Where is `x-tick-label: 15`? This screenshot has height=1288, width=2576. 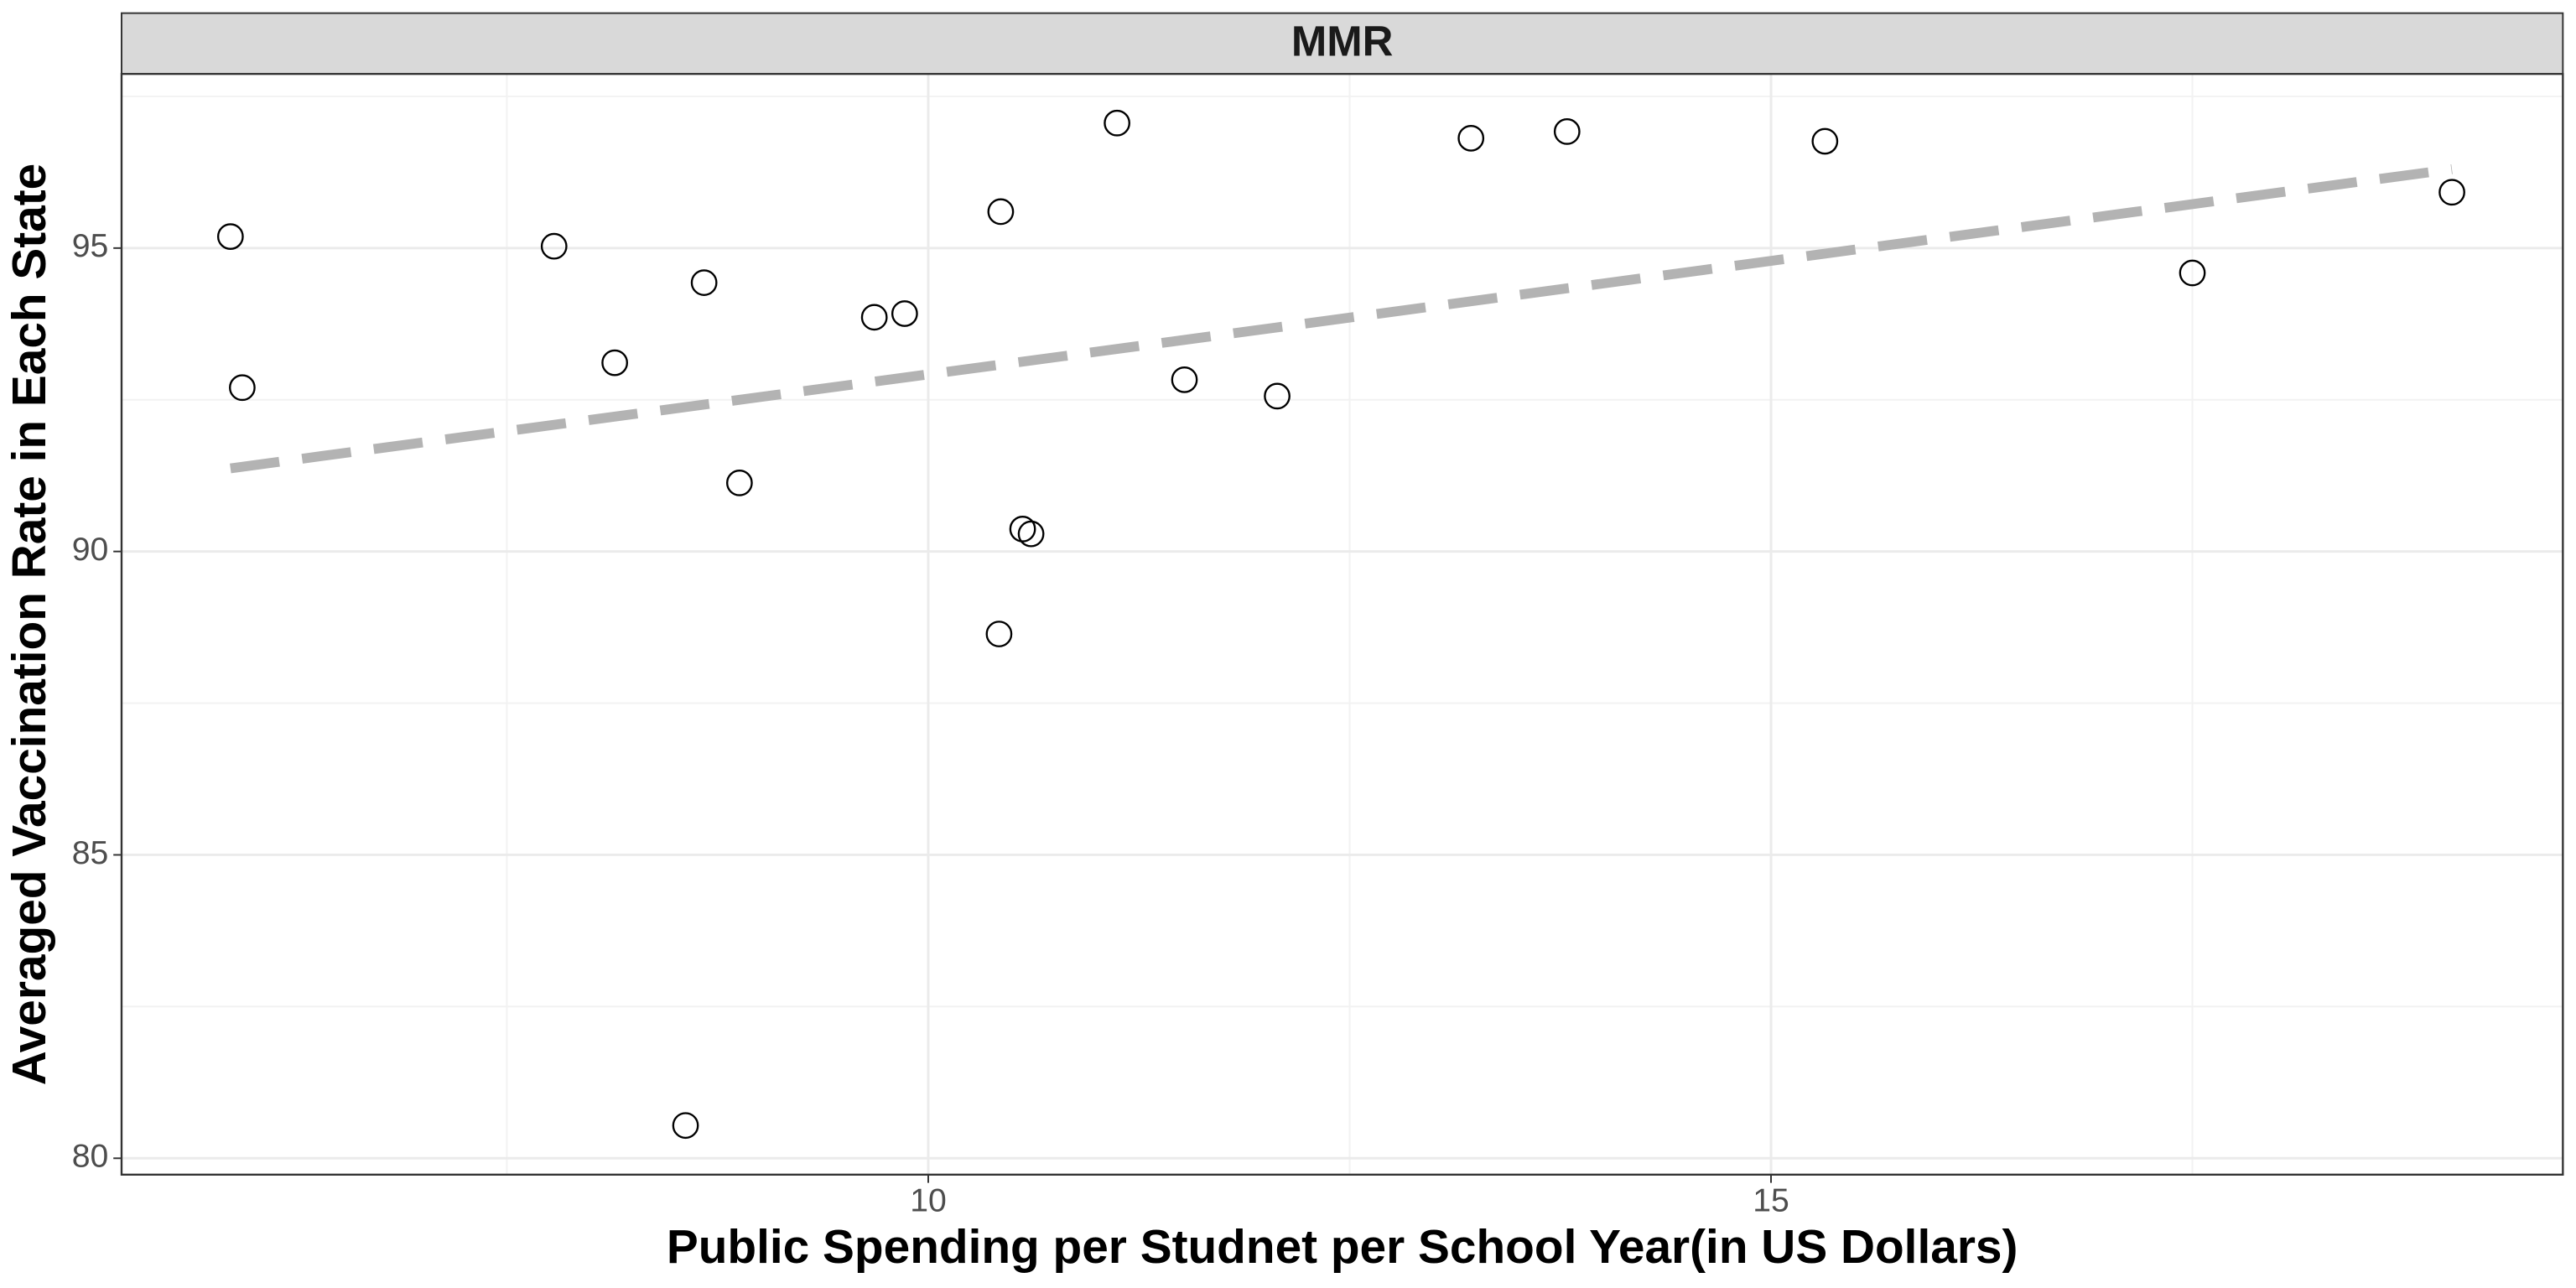 x-tick-label: 15 is located at coordinates (1771, 1200).